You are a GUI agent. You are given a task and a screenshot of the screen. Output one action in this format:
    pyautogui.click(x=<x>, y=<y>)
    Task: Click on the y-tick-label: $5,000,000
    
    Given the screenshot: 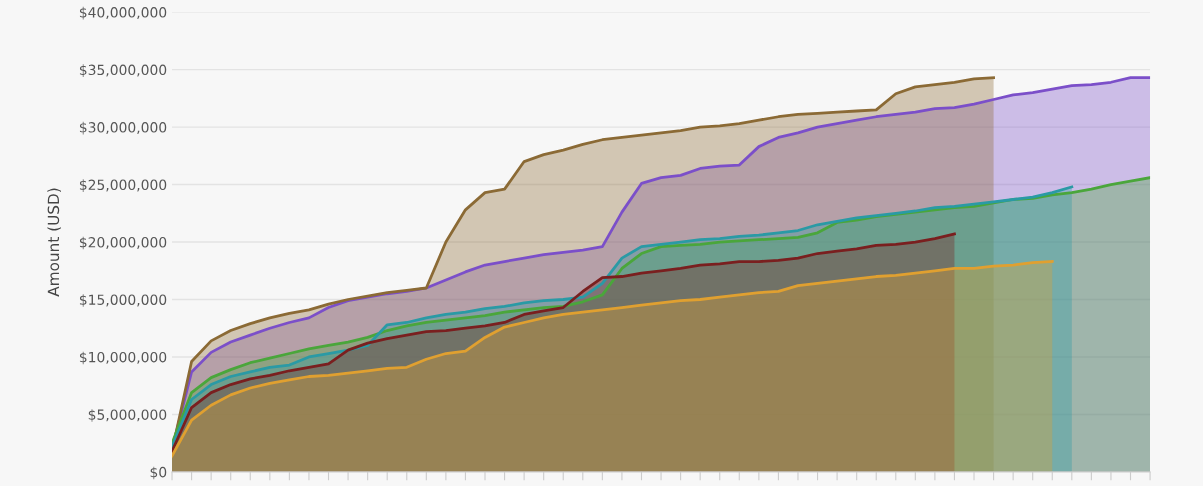 What is the action you would take?
    pyautogui.click(x=127, y=415)
    